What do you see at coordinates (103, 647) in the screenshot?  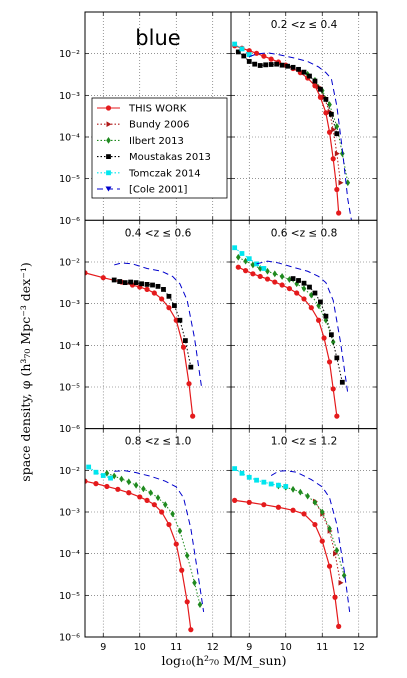 I see `x-tick-label: 9` at bounding box center [103, 647].